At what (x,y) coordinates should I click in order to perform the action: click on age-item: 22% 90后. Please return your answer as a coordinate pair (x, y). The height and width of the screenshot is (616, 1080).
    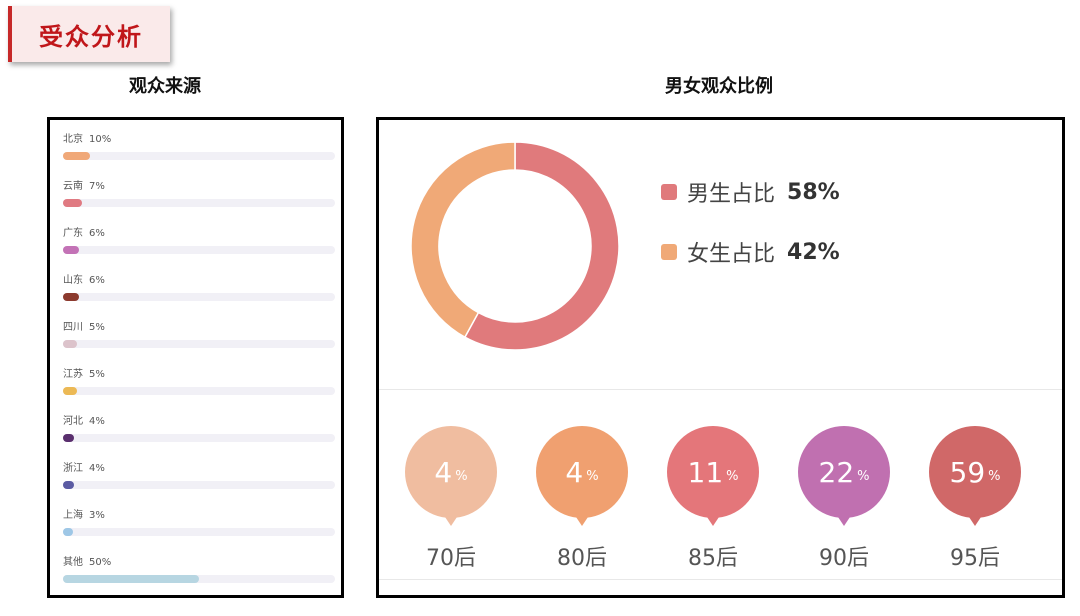
    Looking at the image, I should click on (844, 501).